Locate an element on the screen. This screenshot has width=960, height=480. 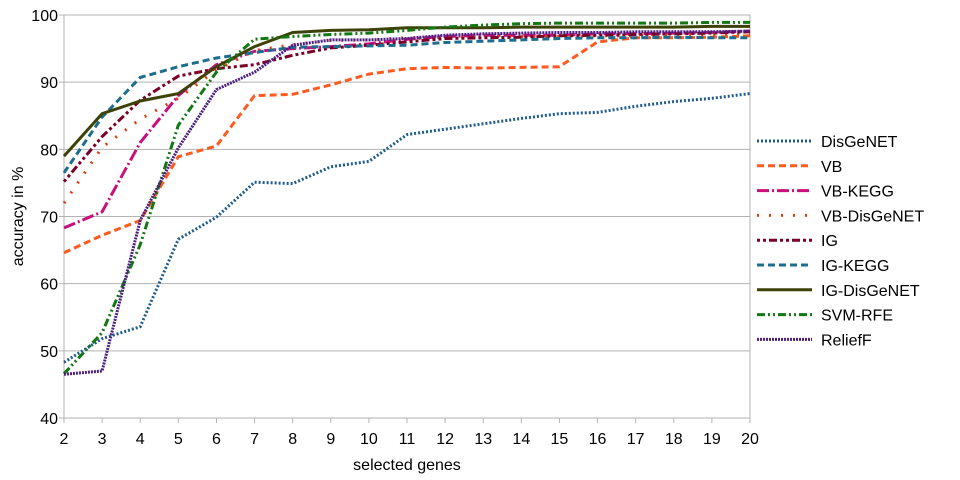
legend-label-vb: VB is located at coordinates (831, 167).